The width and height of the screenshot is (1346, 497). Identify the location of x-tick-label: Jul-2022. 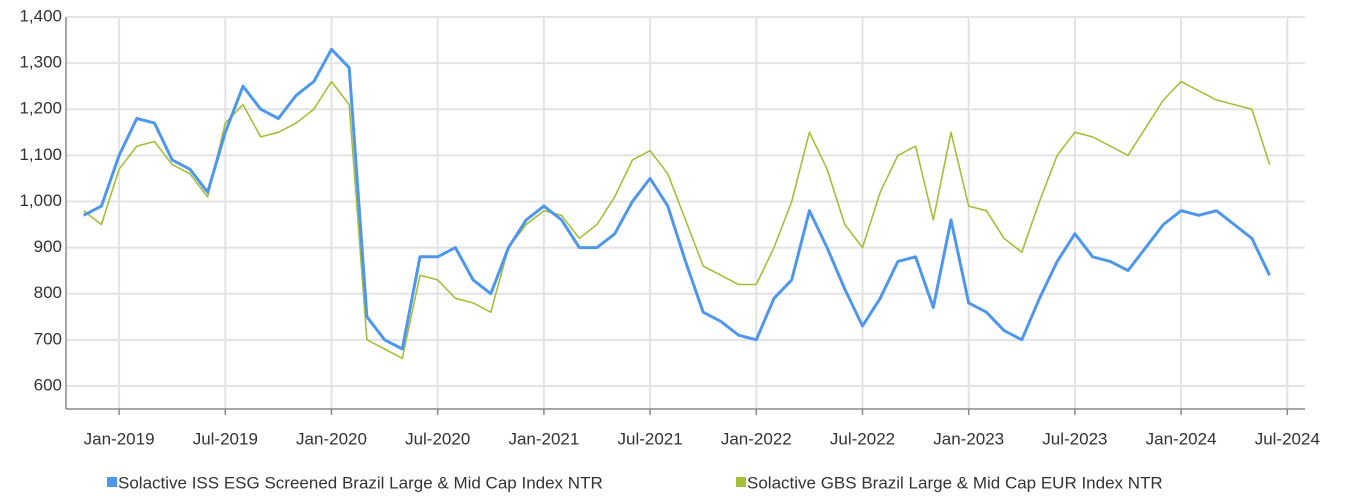
(862, 438).